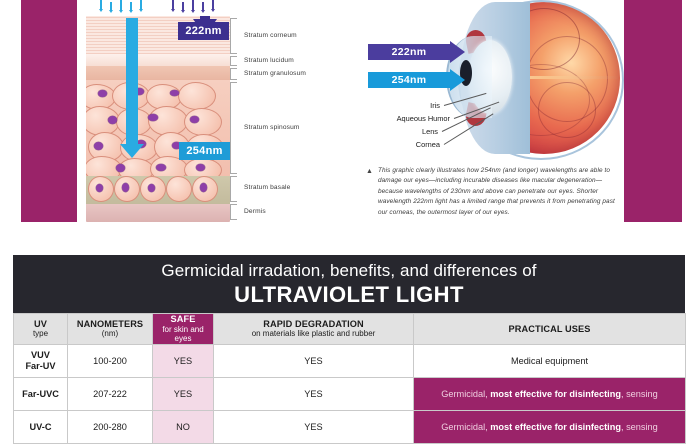 This screenshot has height=444, width=700. What do you see at coordinates (203, 31) in the screenshot?
I see `222nm-badge: 222nm` at bounding box center [203, 31].